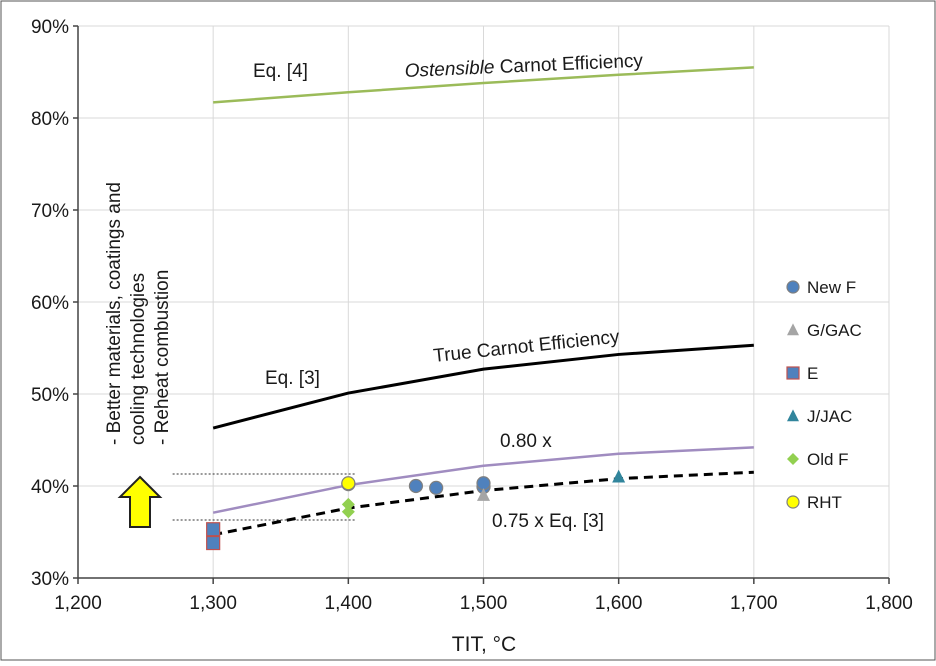  I want to click on x-tick-label: 1,500, so click(484, 603).